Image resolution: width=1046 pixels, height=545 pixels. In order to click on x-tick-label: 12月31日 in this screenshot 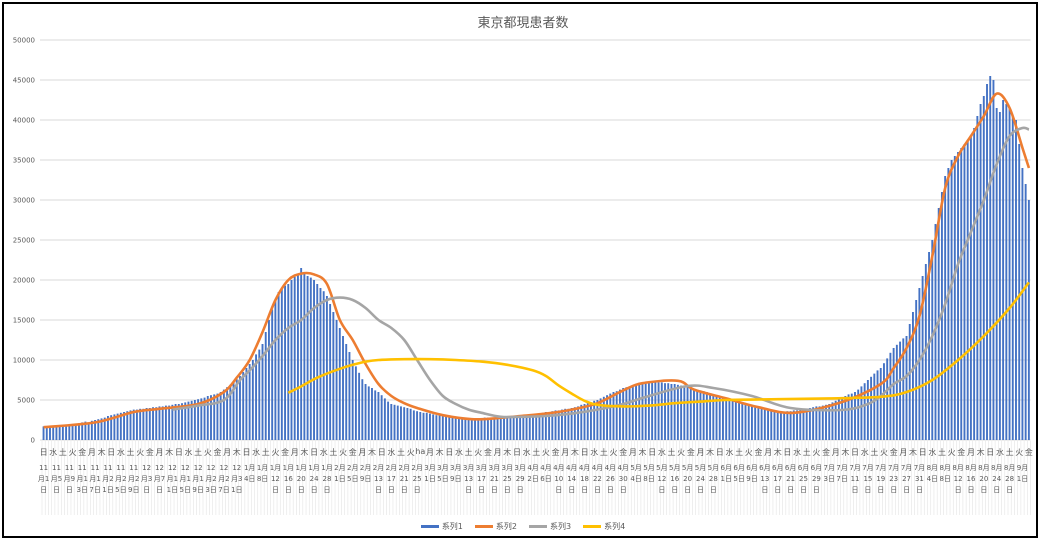, I will do `click(237, 479)`.